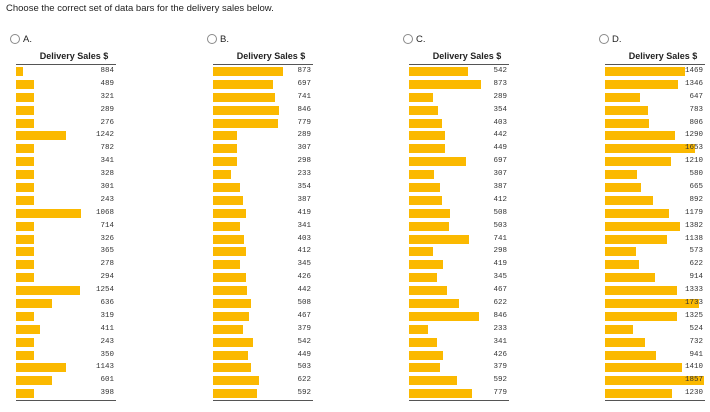 Image resolution: width=710 pixels, height=412 pixels. I want to click on option-b-header: B., so click(218, 39).